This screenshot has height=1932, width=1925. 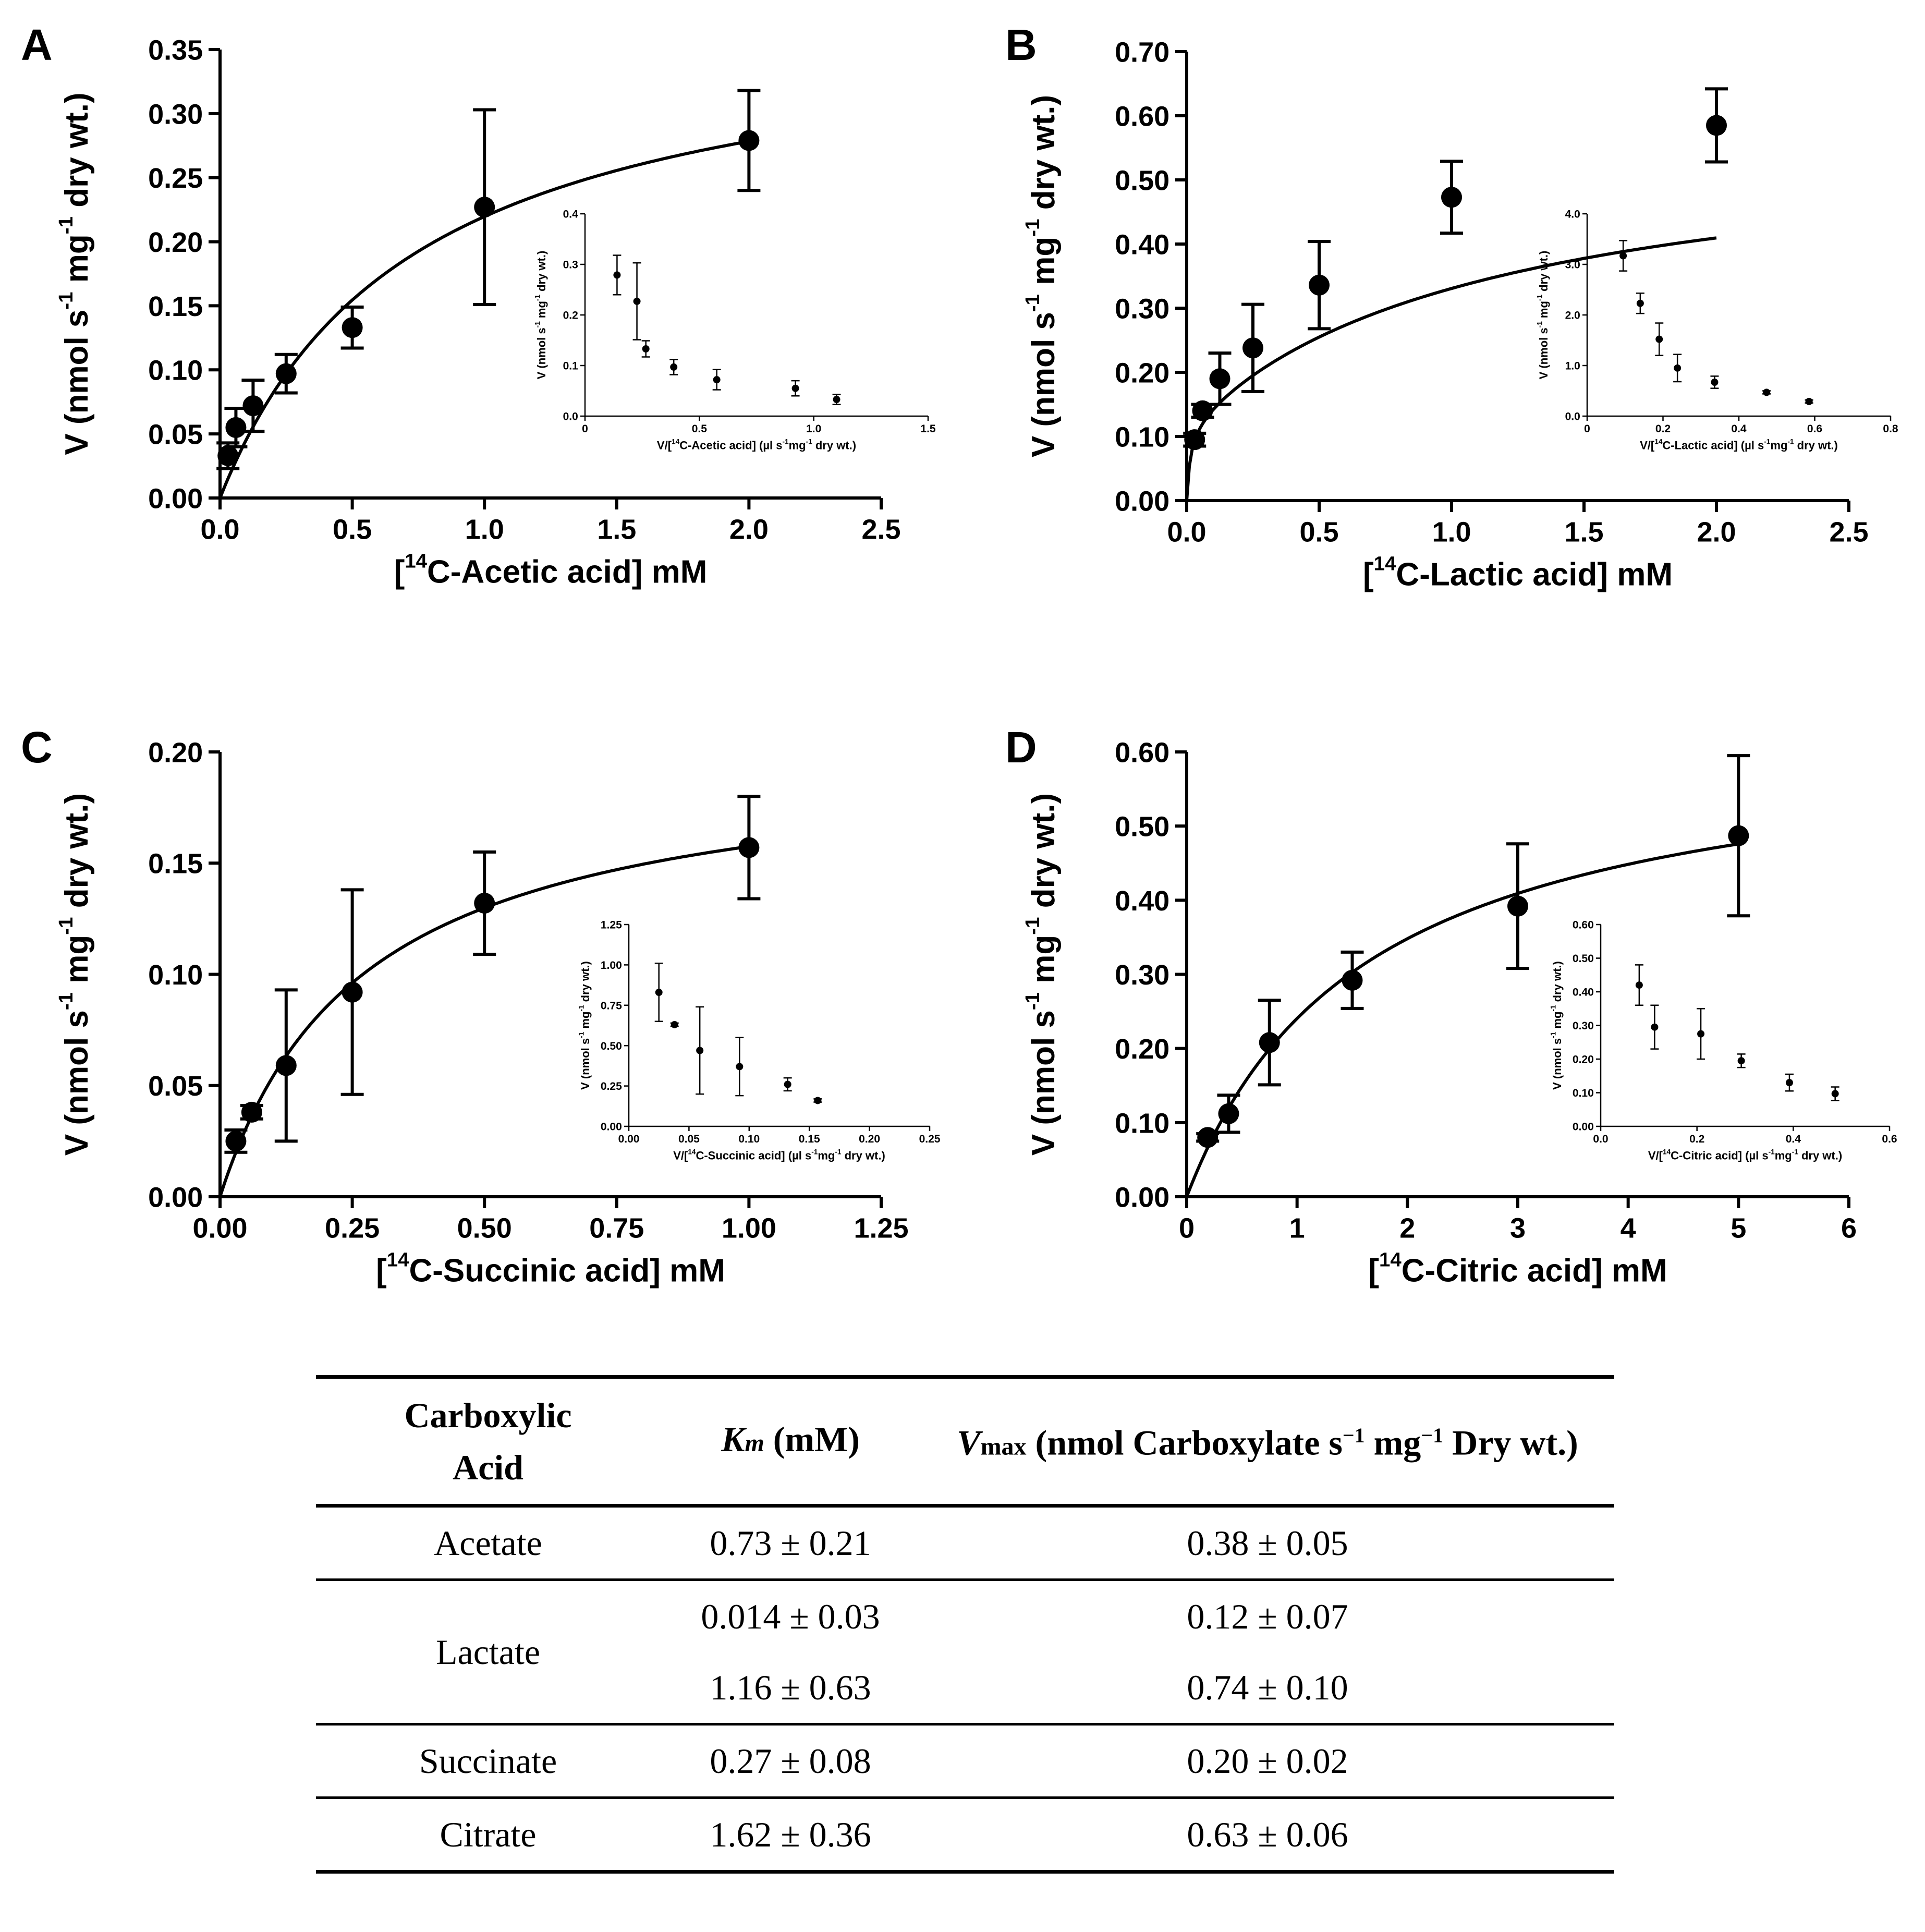 What do you see at coordinates (1716, 532) in the screenshot?
I see `x-tick-label: 2.0` at bounding box center [1716, 532].